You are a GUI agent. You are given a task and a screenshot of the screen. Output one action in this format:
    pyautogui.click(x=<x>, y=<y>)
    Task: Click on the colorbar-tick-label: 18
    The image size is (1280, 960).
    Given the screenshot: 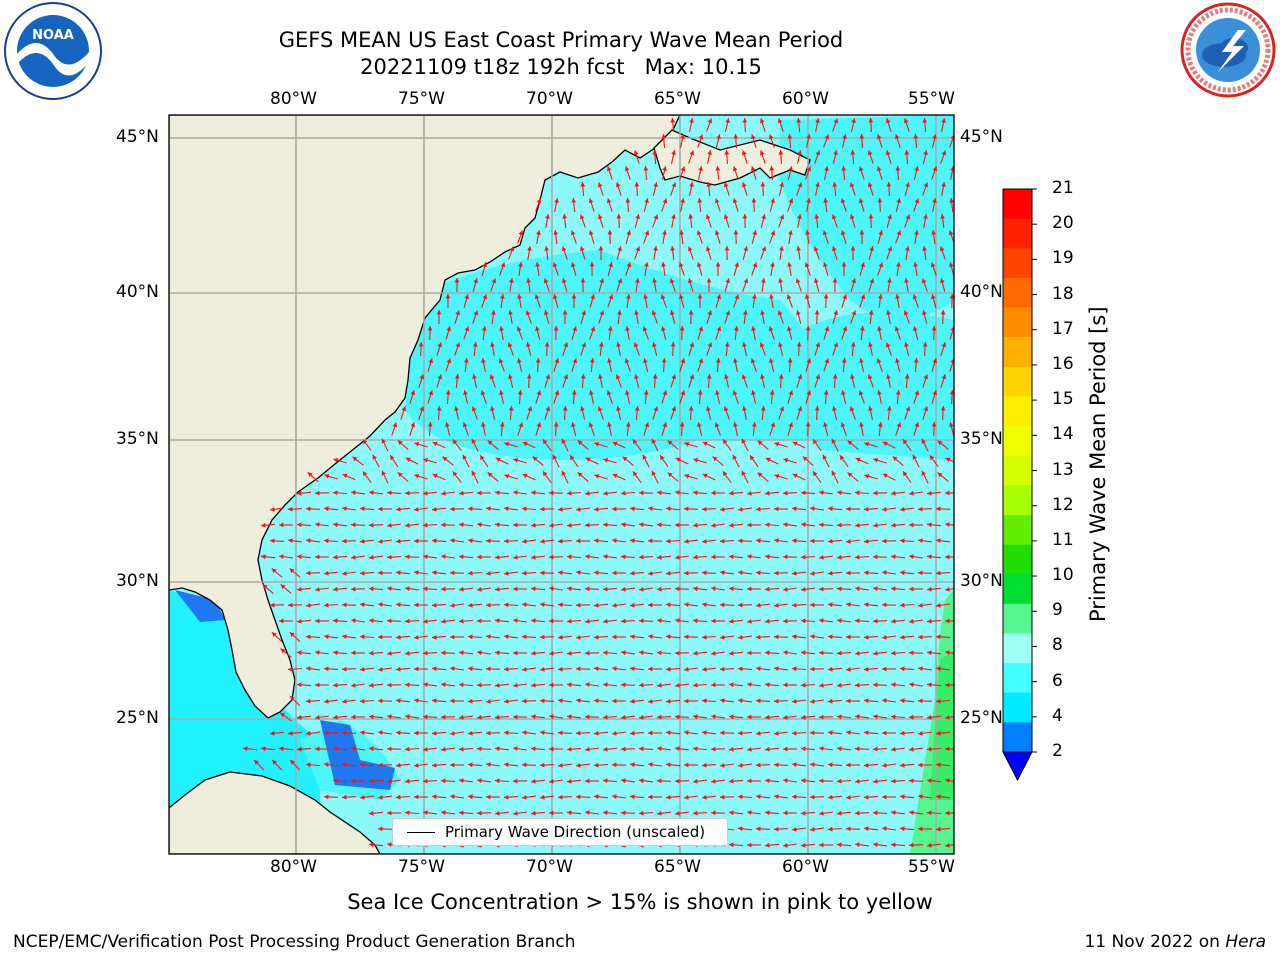 What is the action you would take?
    pyautogui.click(x=1063, y=293)
    